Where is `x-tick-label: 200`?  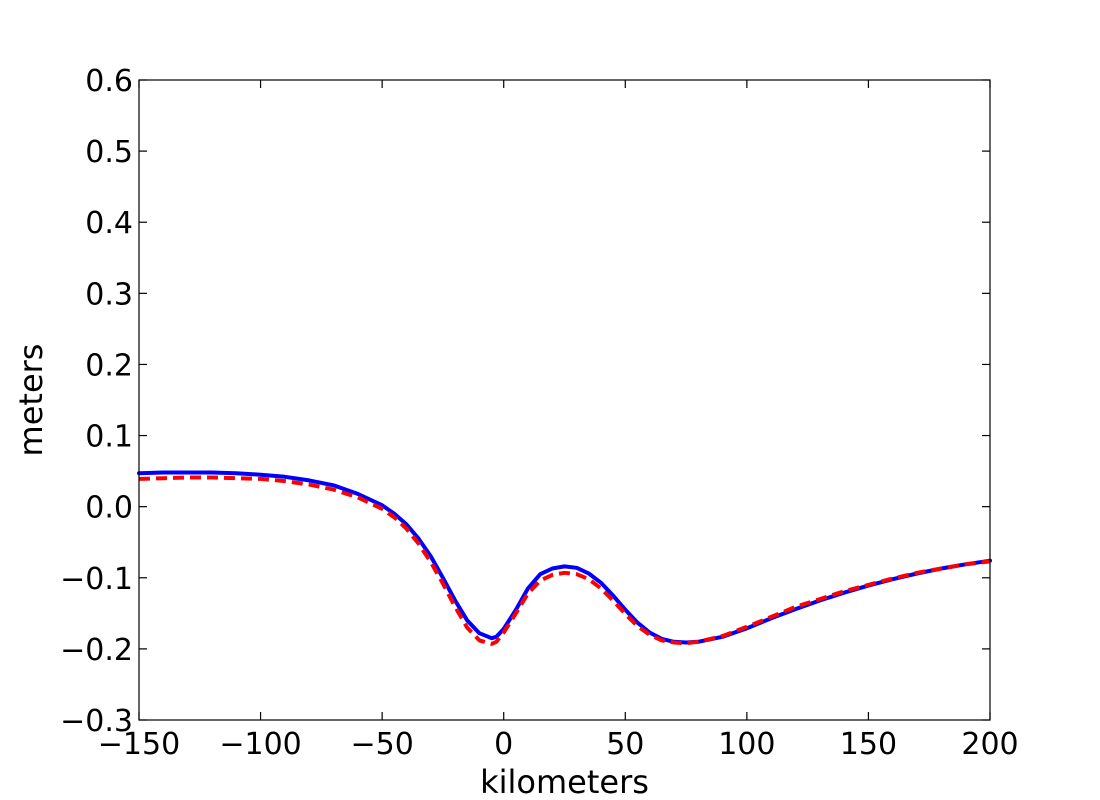
x-tick-label: 200 is located at coordinates (989, 744).